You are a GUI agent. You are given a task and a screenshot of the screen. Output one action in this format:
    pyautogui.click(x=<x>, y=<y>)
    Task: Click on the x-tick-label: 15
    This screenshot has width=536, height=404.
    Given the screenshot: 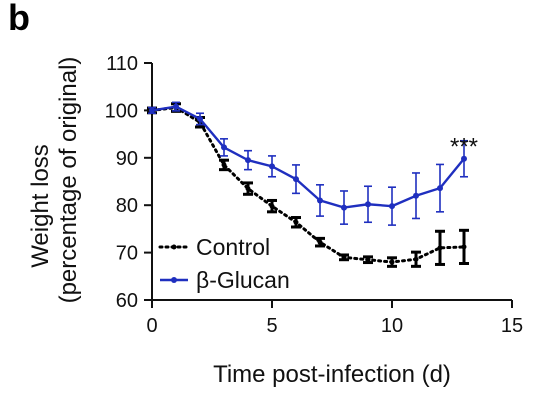 What is the action you would take?
    pyautogui.click(x=512, y=326)
    